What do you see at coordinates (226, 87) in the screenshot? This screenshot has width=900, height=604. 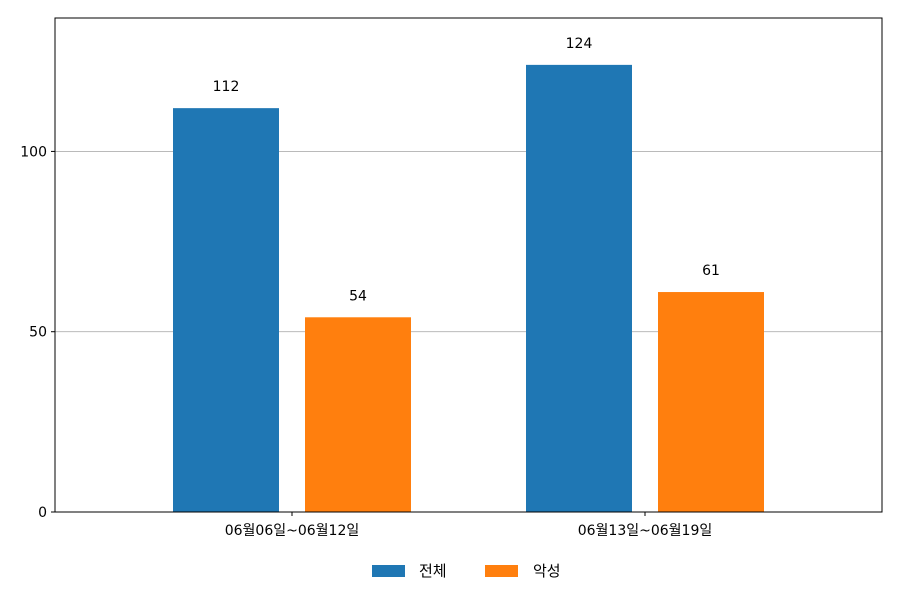 I see `data-label: 112` at bounding box center [226, 87].